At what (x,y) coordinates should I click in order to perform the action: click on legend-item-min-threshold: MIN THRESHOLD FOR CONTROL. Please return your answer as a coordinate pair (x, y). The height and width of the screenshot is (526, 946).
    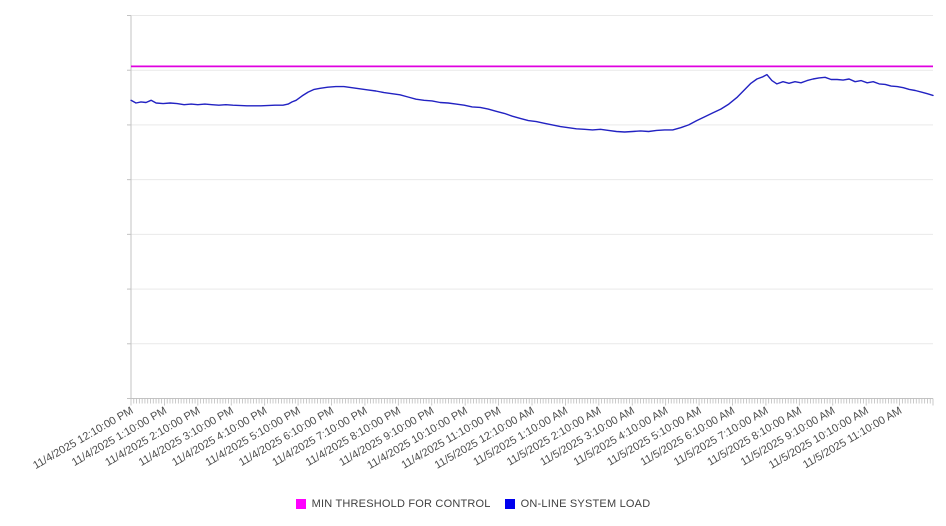
    Looking at the image, I should click on (393, 504).